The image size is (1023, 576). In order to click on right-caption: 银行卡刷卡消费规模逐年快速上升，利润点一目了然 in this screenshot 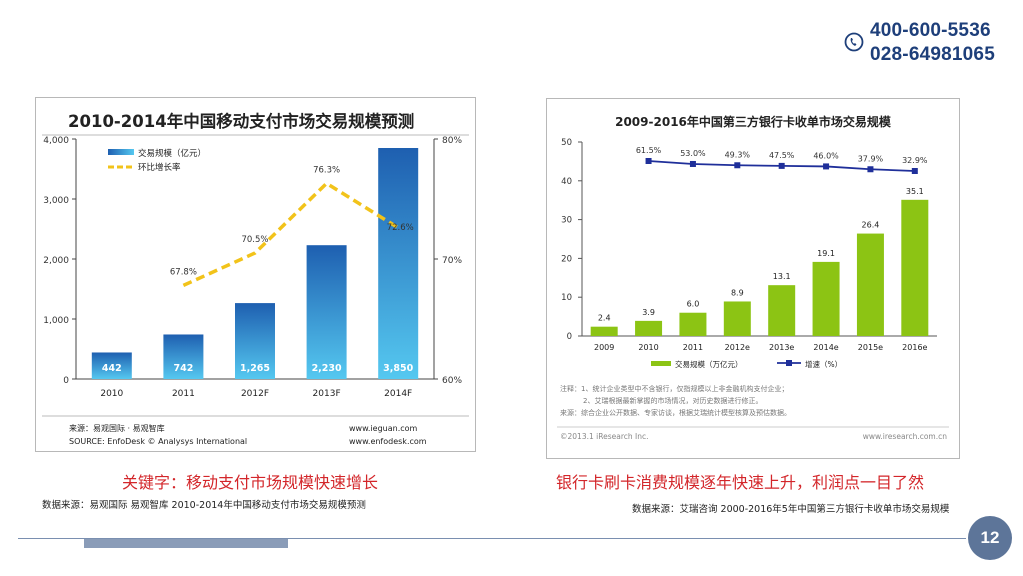, I will do `click(740, 482)`.